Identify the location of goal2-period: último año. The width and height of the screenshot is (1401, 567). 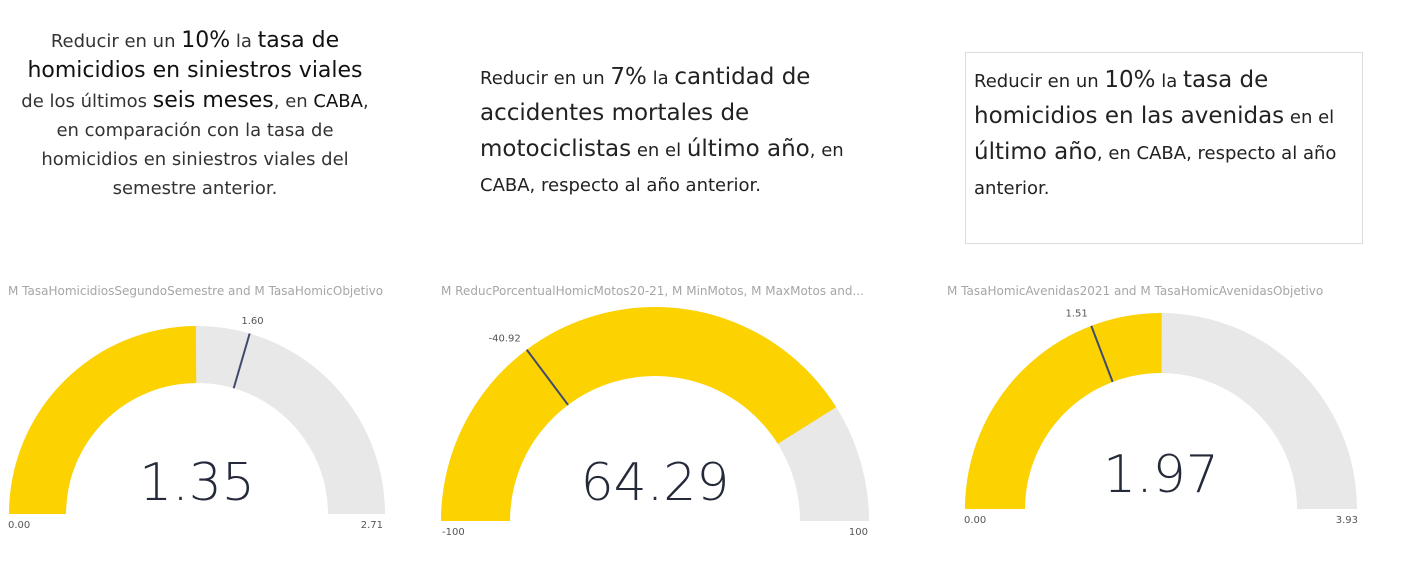
(748, 149).